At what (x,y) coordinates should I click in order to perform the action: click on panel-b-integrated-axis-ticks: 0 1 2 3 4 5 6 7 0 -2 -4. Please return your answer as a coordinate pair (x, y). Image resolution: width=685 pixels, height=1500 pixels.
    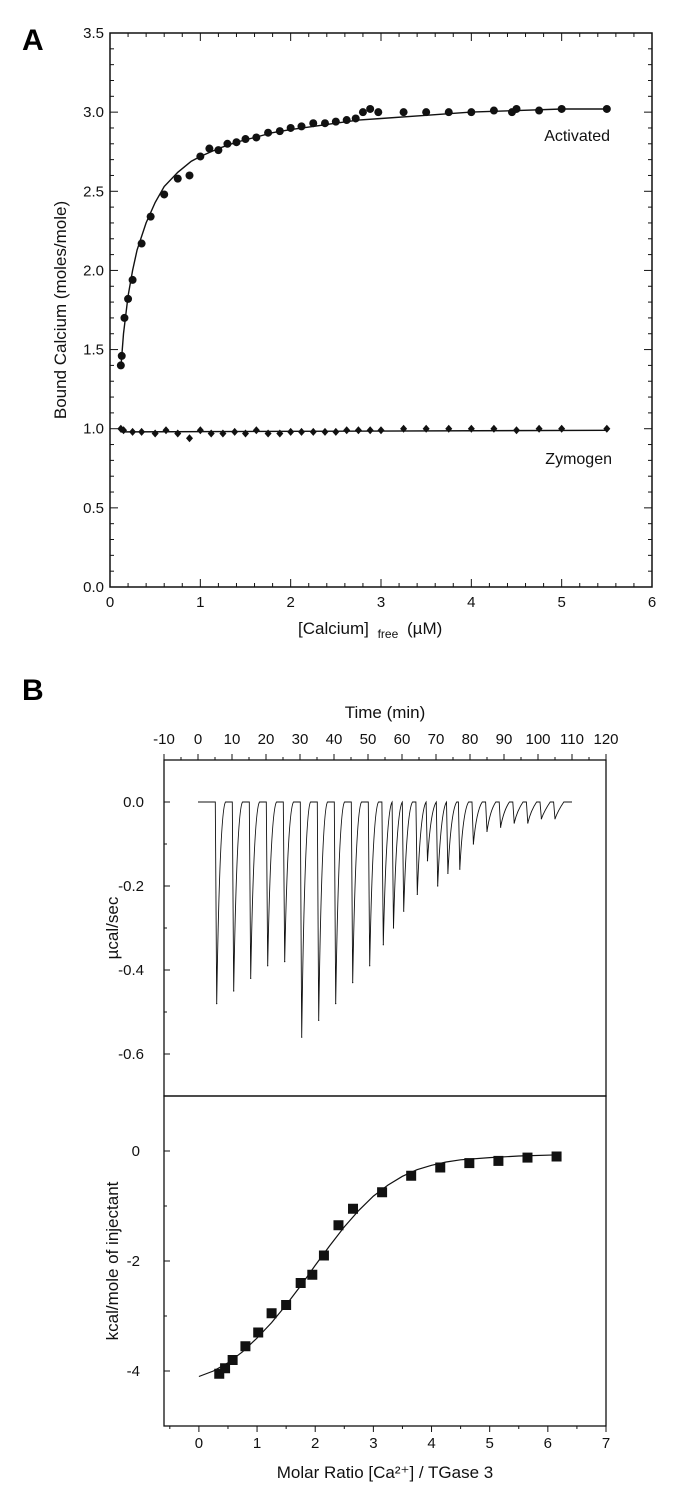
    Looking at the image, I should click on (369, 1297).